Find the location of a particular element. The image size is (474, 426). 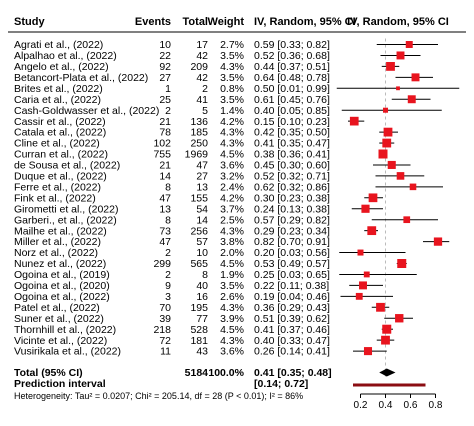

study-total: 14 is located at coordinates (202, 220).